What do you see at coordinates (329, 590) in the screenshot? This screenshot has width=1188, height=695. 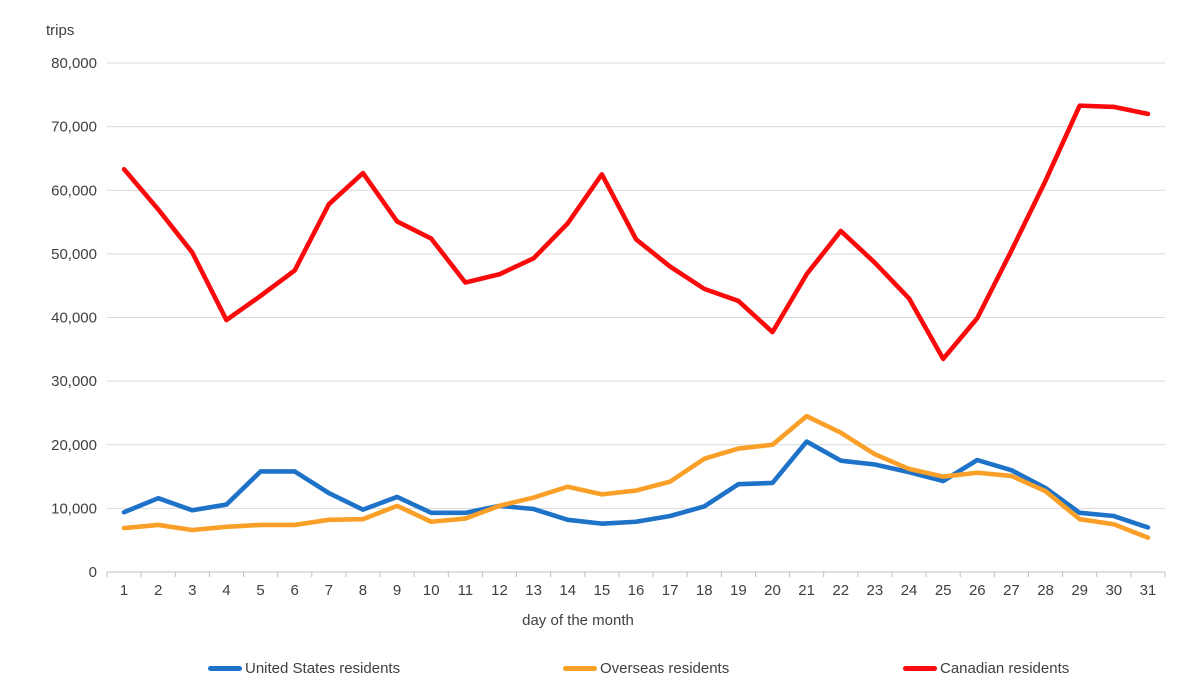 I see `x-tick-label: 7` at bounding box center [329, 590].